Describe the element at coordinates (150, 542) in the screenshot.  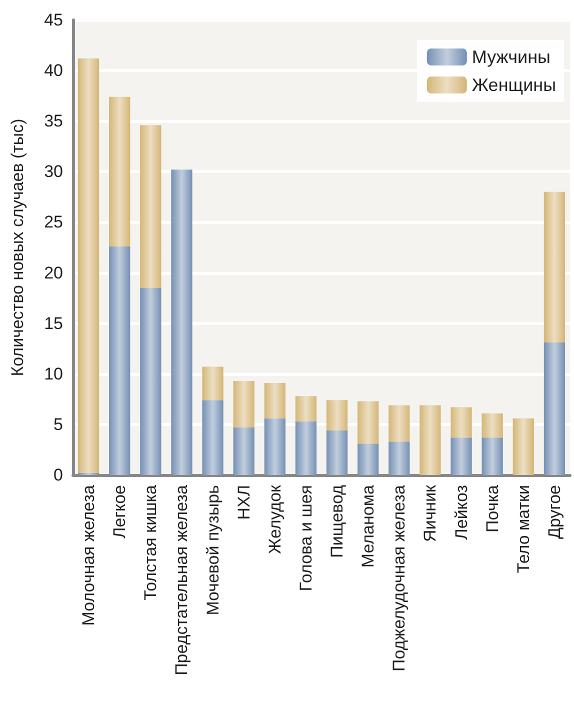
I see `x-tick-label: Толстая кишка` at that location.